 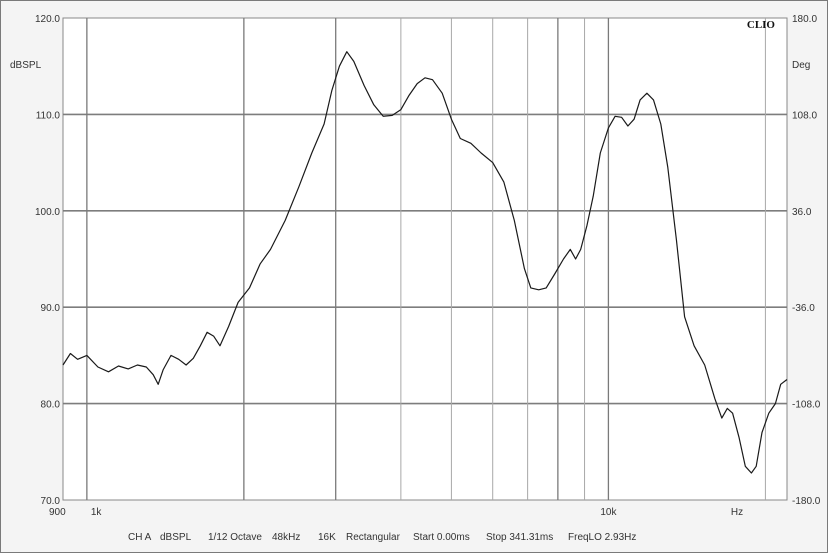 I want to click on channel-label: CH A, so click(x=140, y=537).